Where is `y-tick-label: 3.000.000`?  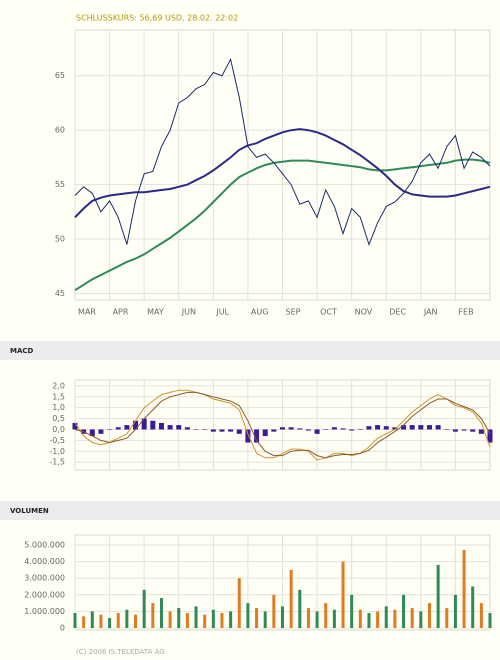
y-tick-label: 3.000.000 is located at coordinates (44, 578).